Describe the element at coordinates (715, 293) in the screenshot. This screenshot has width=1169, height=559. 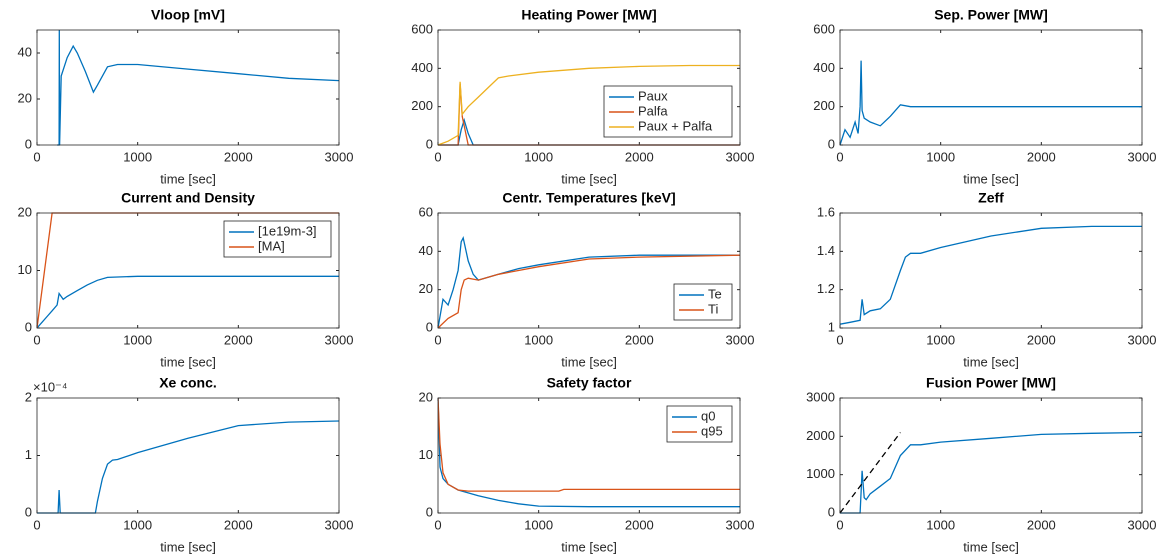
I see `legend-label: Te` at that location.